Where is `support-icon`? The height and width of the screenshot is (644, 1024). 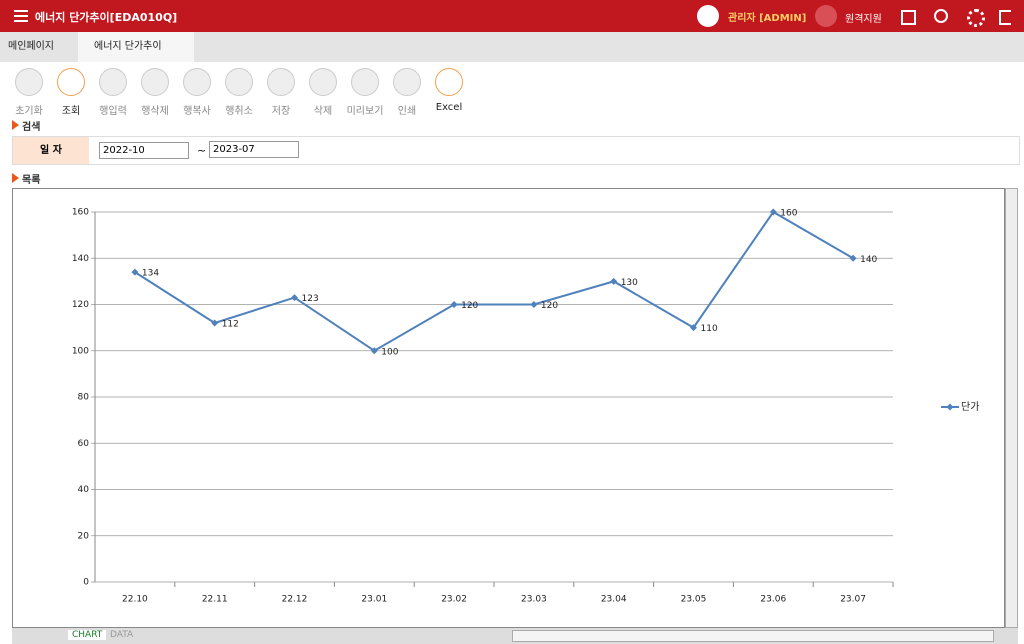
support-icon is located at coordinates (826, 16).